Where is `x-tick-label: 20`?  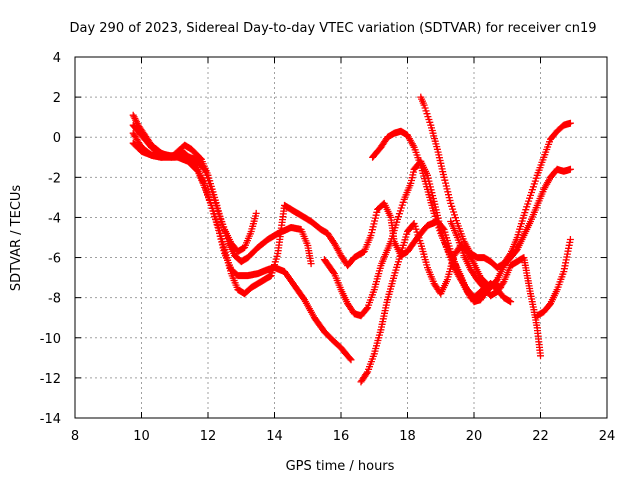 x-tick-label: 20 is located at coordinates (474, 436).